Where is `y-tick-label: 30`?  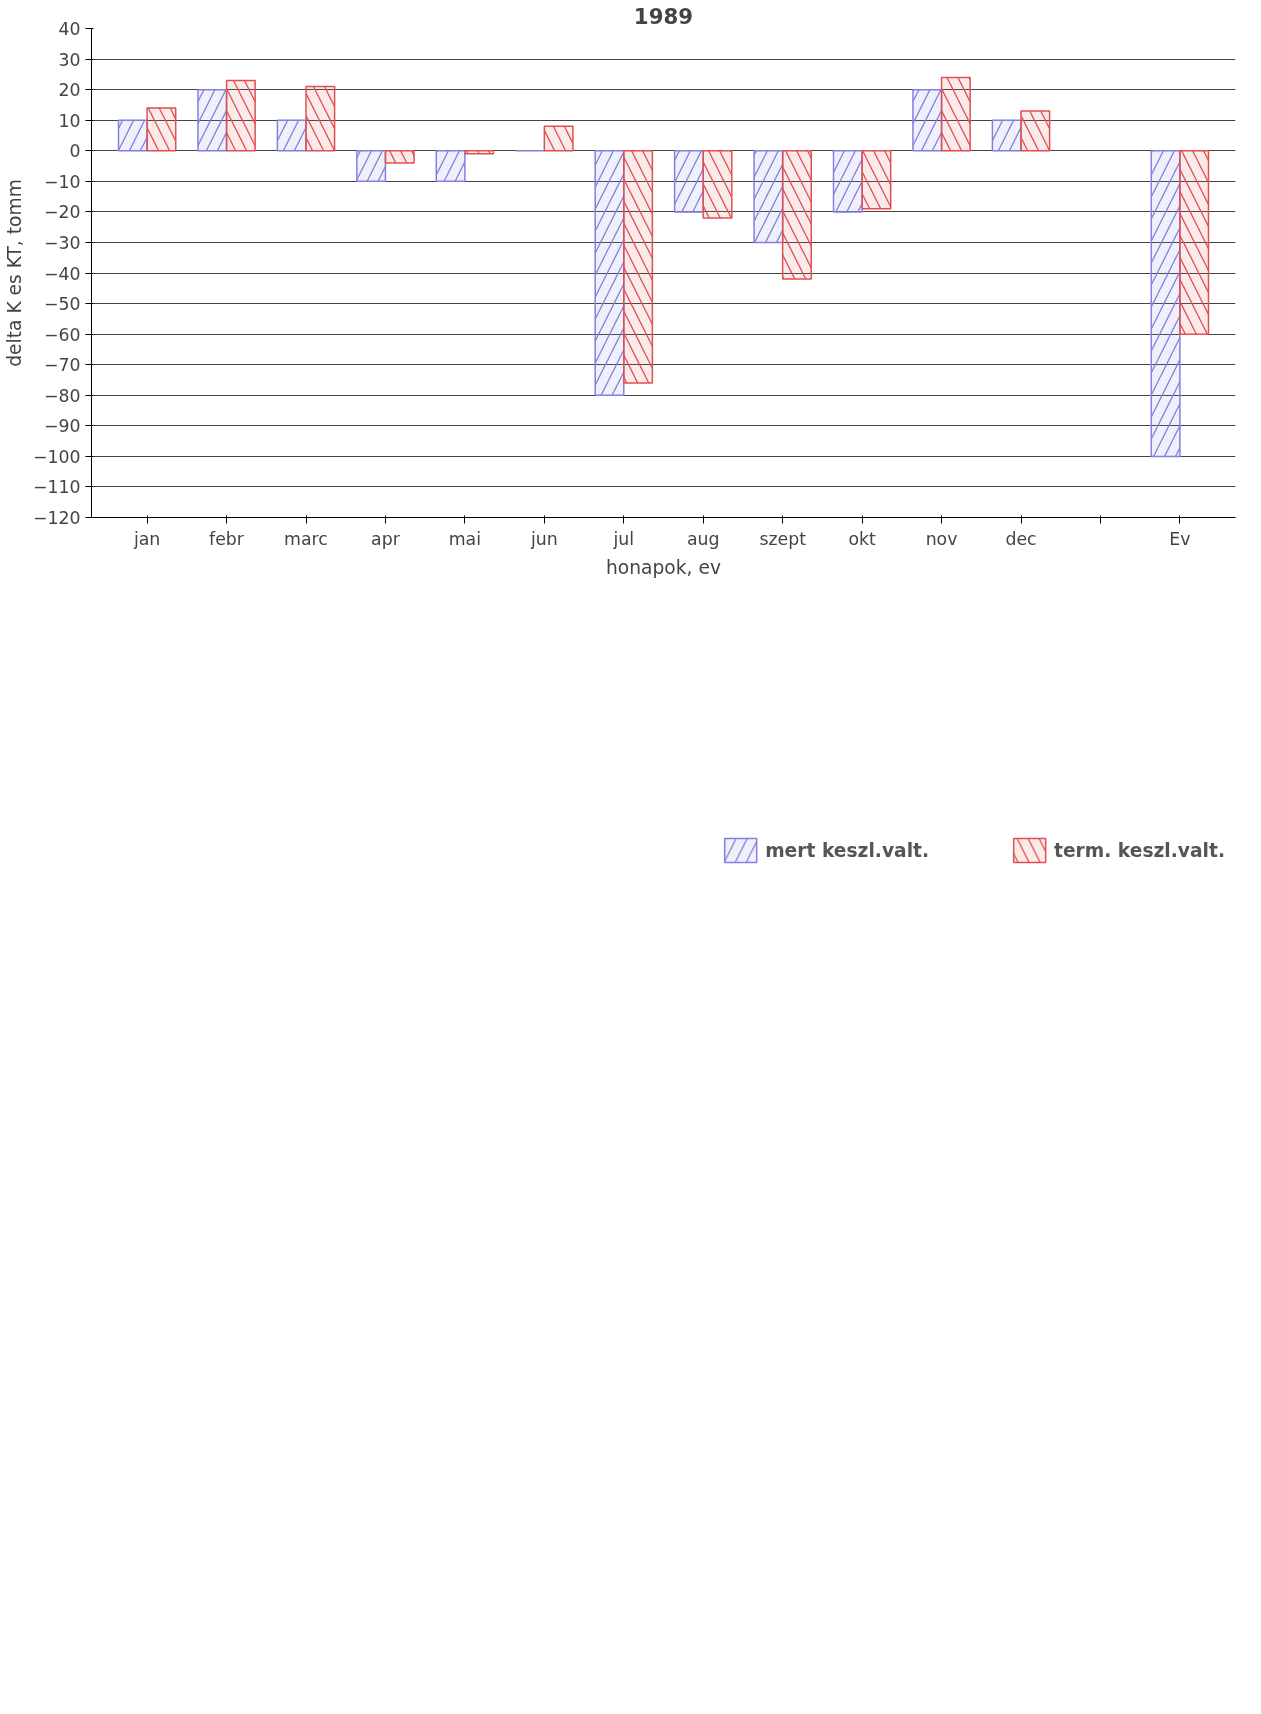
y-tick-label: 30 is located at coordinates (69, 59).